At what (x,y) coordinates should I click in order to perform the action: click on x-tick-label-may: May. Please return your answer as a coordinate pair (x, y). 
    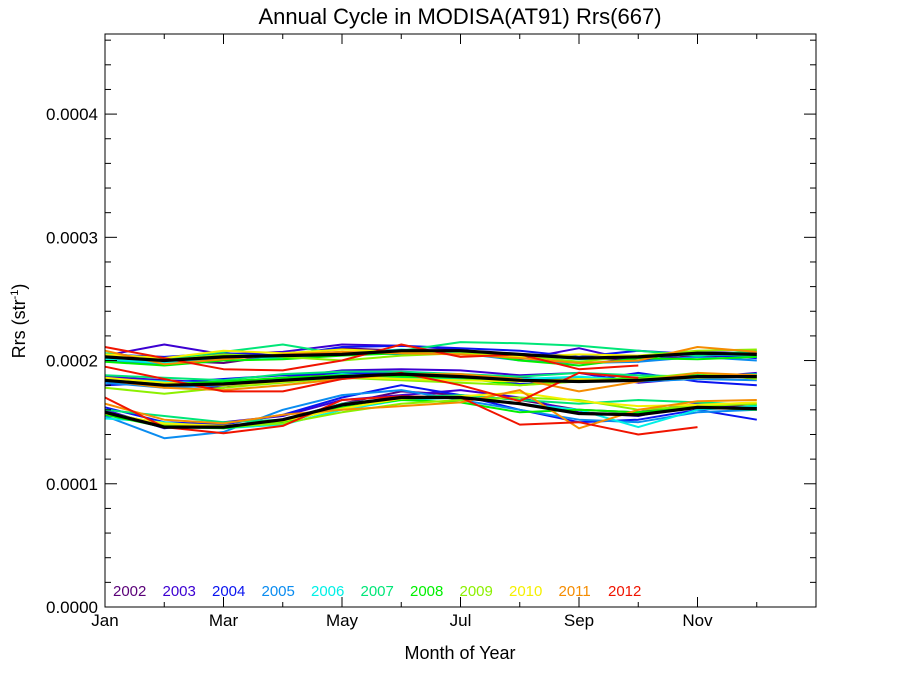
    Looking at the image, I should click on (342, 620).